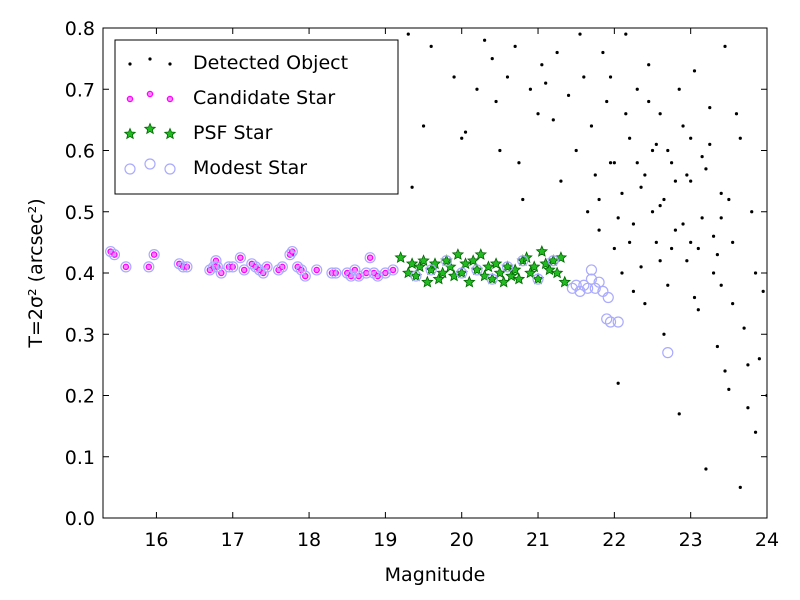  What do you see at coordinates (80, 90) in the screenshot?
I see `y-tick-label: 0.7` at bounding box center [80, 90].